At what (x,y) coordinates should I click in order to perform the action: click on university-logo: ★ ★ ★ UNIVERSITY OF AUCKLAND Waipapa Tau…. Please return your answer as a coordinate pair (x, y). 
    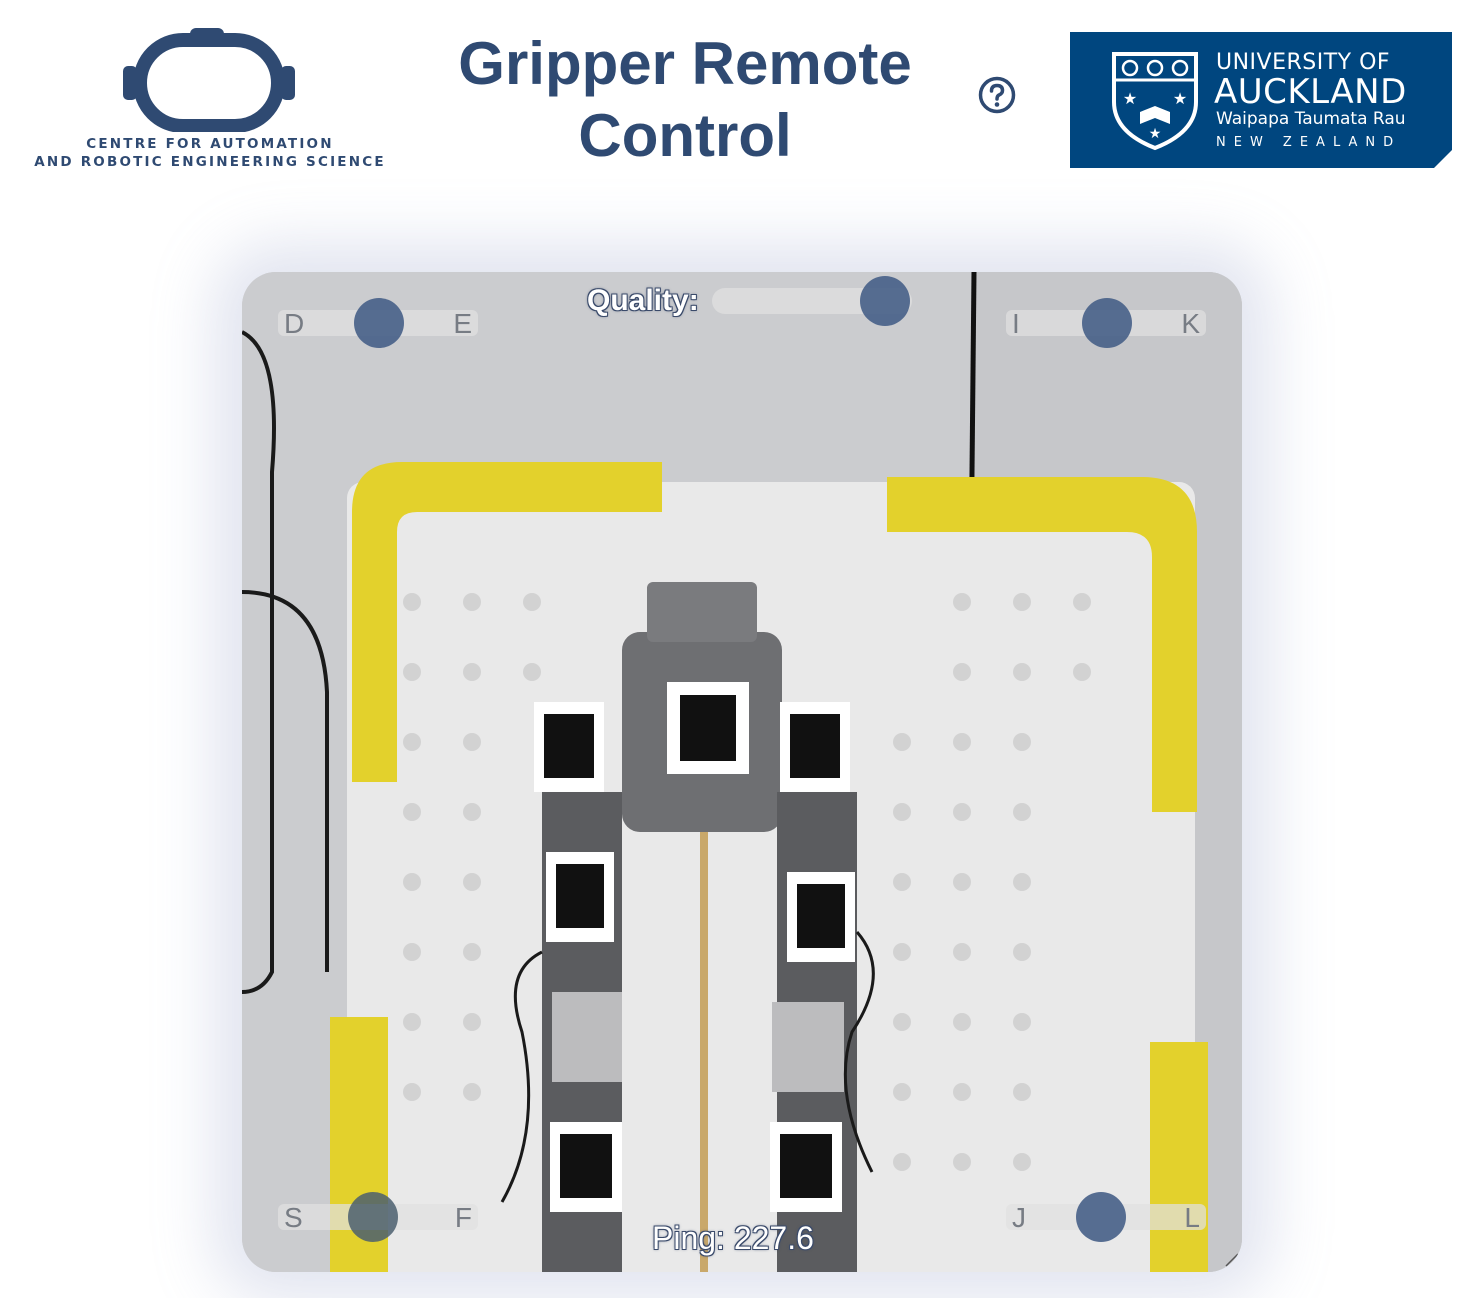
    Looking at the image, I should click on (1261, 100).